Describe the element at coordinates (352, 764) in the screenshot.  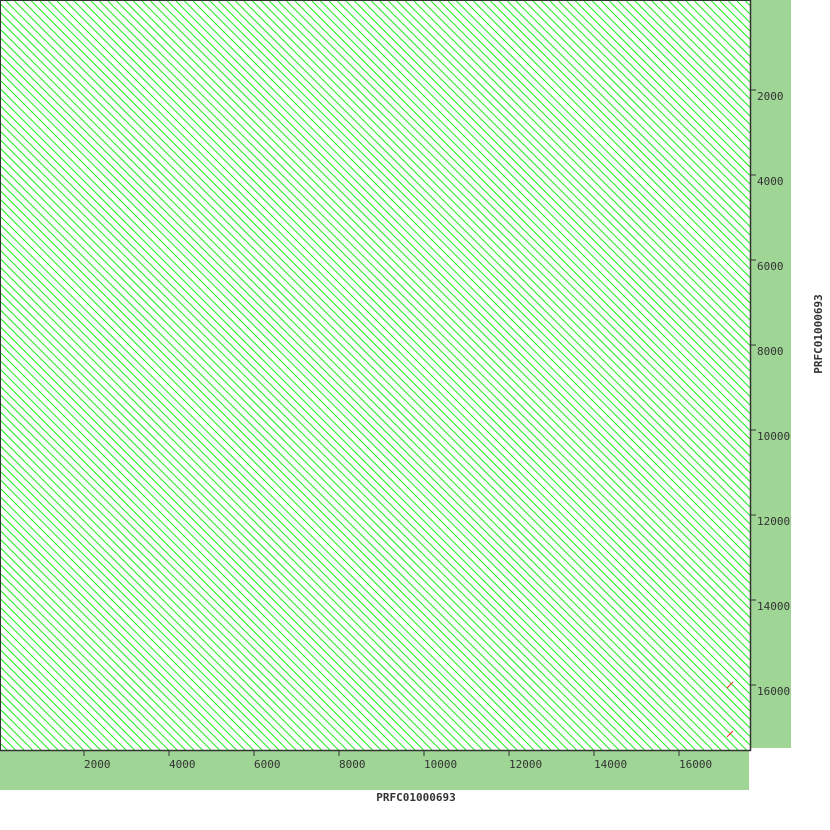
I see `x-tick-label: 8000` at that location.